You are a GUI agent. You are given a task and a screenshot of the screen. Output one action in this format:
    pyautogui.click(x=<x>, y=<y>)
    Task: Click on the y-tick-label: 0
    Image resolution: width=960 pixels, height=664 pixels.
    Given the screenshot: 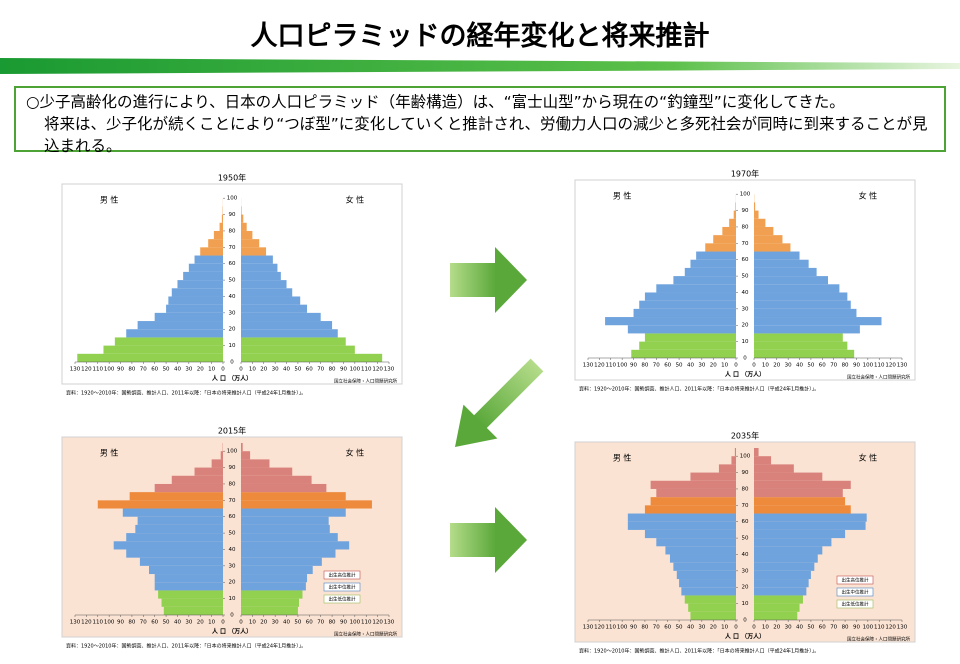 What is the action you would take?
    pyautogui.click(x=745, y=621)
    